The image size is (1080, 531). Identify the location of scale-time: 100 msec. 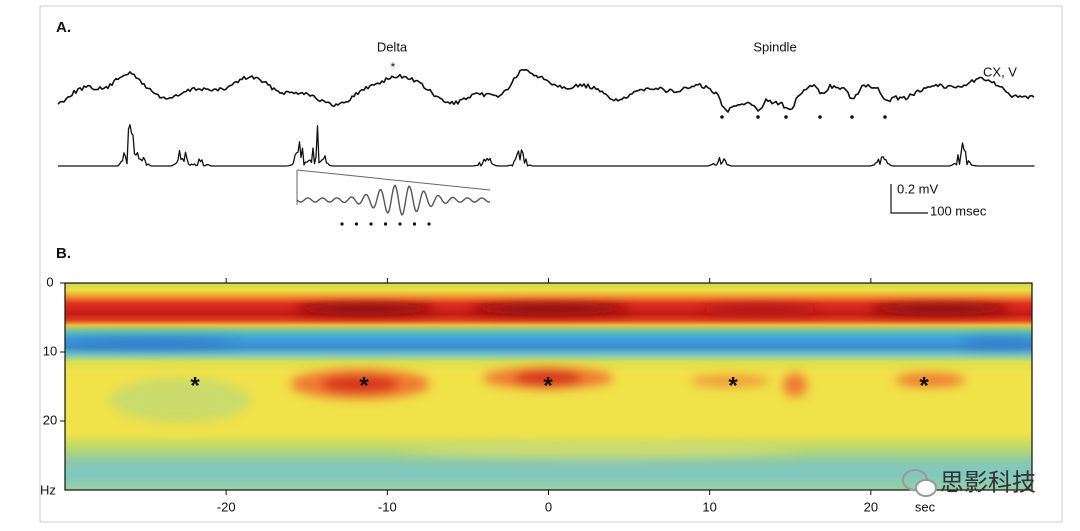
(958, 210).